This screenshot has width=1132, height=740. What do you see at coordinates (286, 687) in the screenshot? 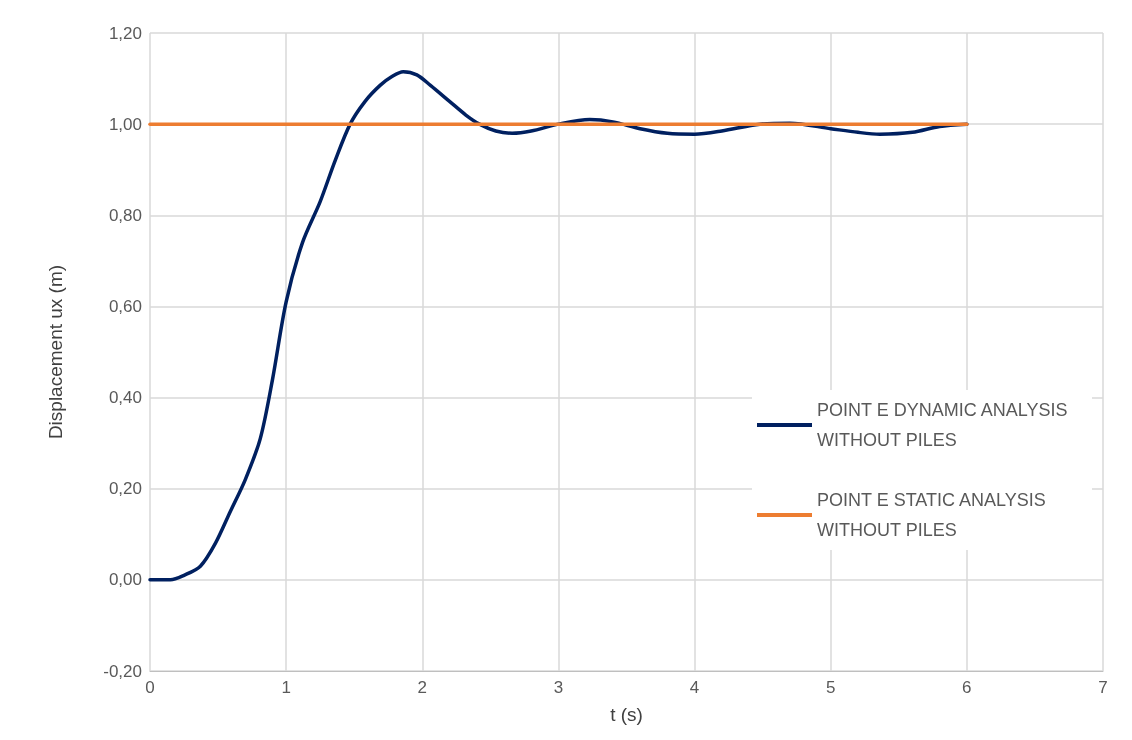
I see `x-tick-label: 1` at bounding box center [286, 687].